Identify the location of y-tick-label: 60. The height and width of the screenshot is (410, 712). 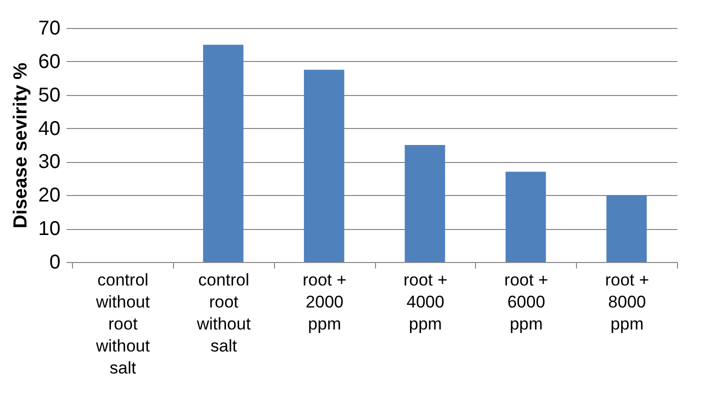
(49, 61).